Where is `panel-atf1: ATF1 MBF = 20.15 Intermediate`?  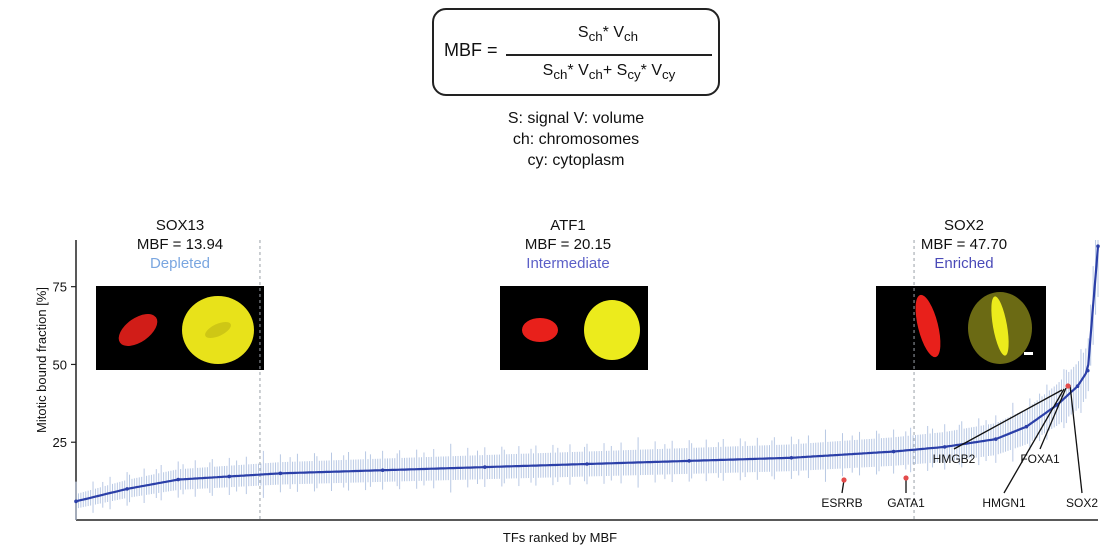
panel-atf1: ATF1 MBF = 20.15 Intermediate is located at coordinates (568, 244).